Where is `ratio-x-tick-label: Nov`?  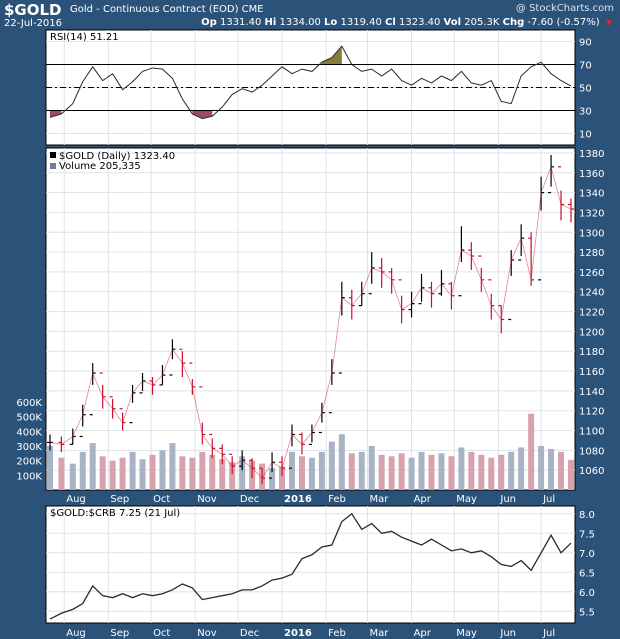 ratio-x-tick-label: Nov is located at coordinates (207, 633).